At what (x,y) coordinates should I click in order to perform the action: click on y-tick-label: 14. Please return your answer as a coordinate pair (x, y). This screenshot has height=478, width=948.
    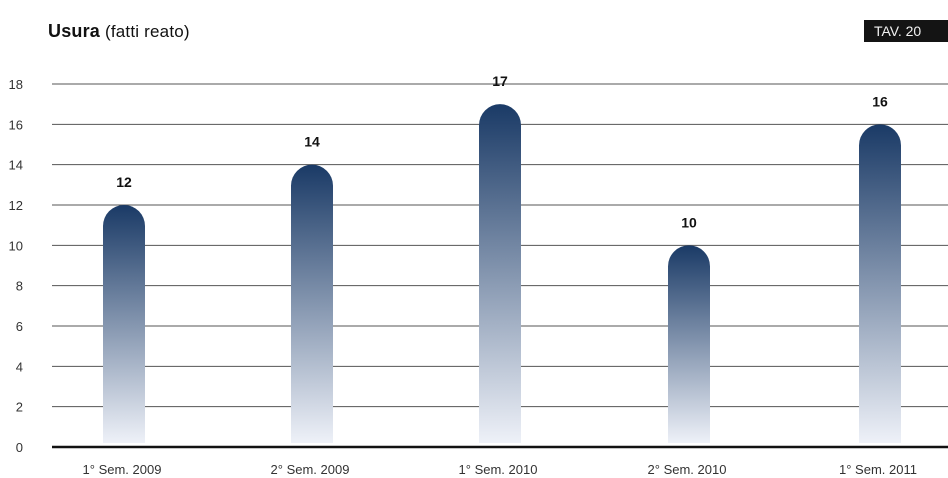
    Looking at the image, I should click on (16, 165).